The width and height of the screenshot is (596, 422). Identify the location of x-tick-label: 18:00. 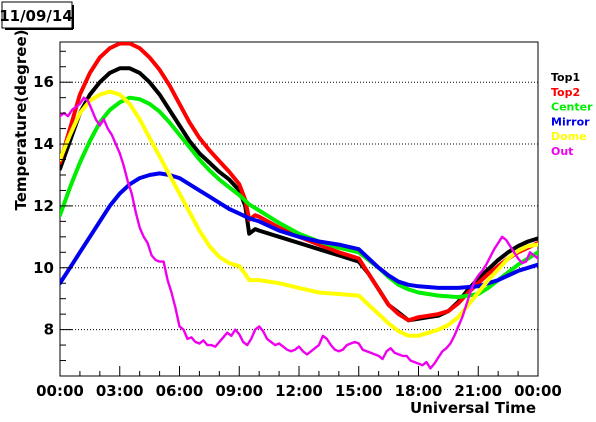
(419, 391).